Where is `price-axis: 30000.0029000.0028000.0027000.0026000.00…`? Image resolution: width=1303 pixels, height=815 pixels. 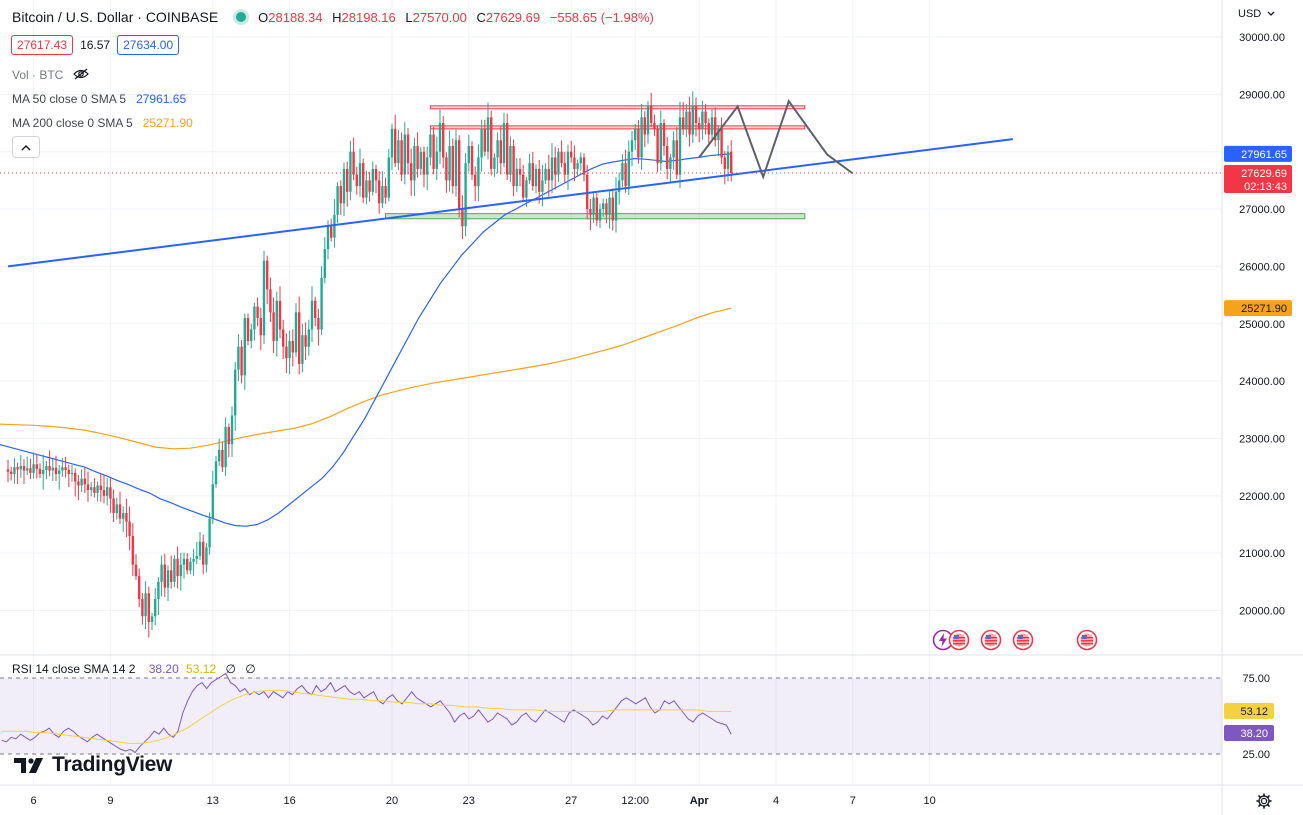
price-axis: 30000.0029000.0028000.0027000.0026000.00… is located at coordinates (1258, 396).